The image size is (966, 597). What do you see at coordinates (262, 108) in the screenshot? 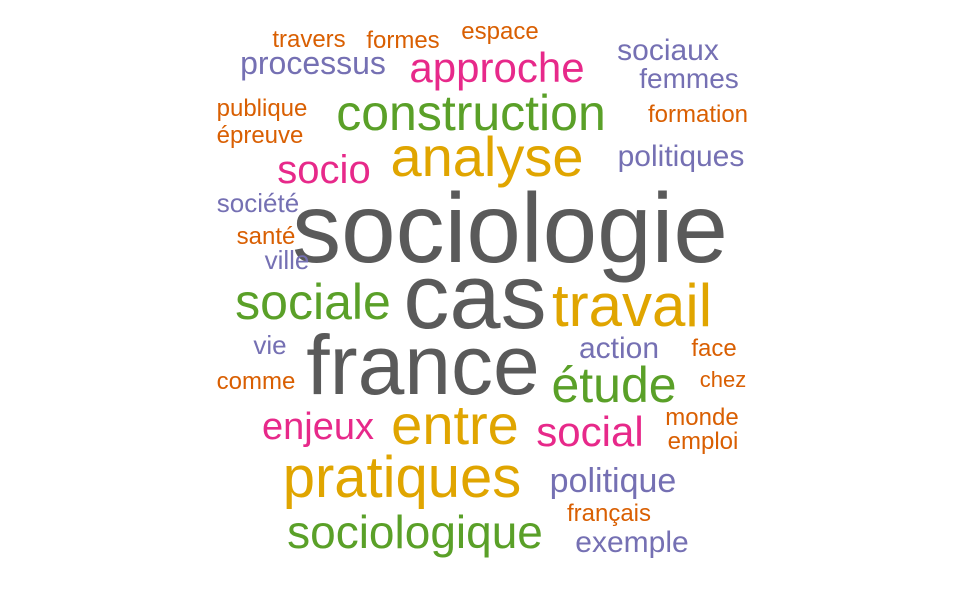
I see `word-28: publique` at bounding box center [262, 108].